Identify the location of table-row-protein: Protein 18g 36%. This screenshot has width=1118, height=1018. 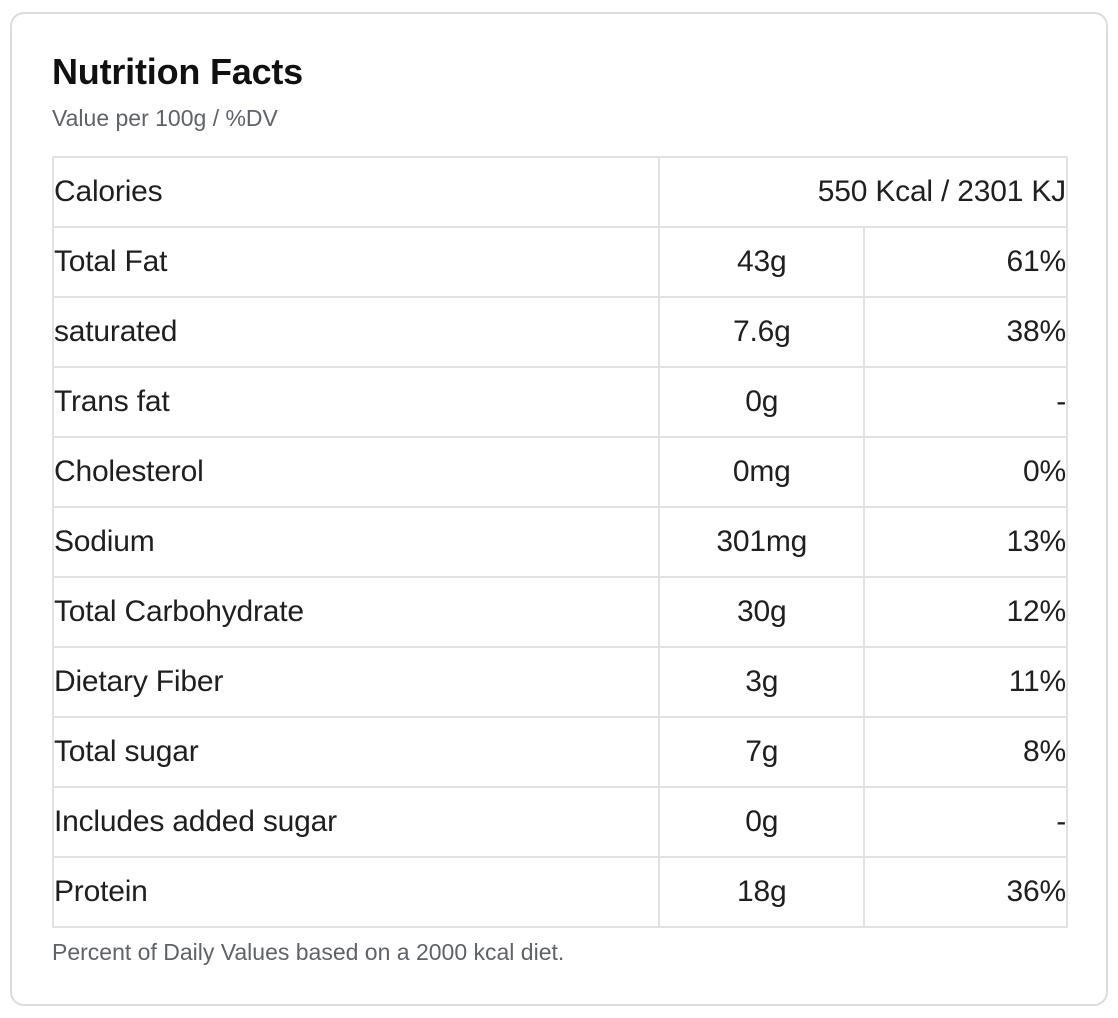
(559, 892).